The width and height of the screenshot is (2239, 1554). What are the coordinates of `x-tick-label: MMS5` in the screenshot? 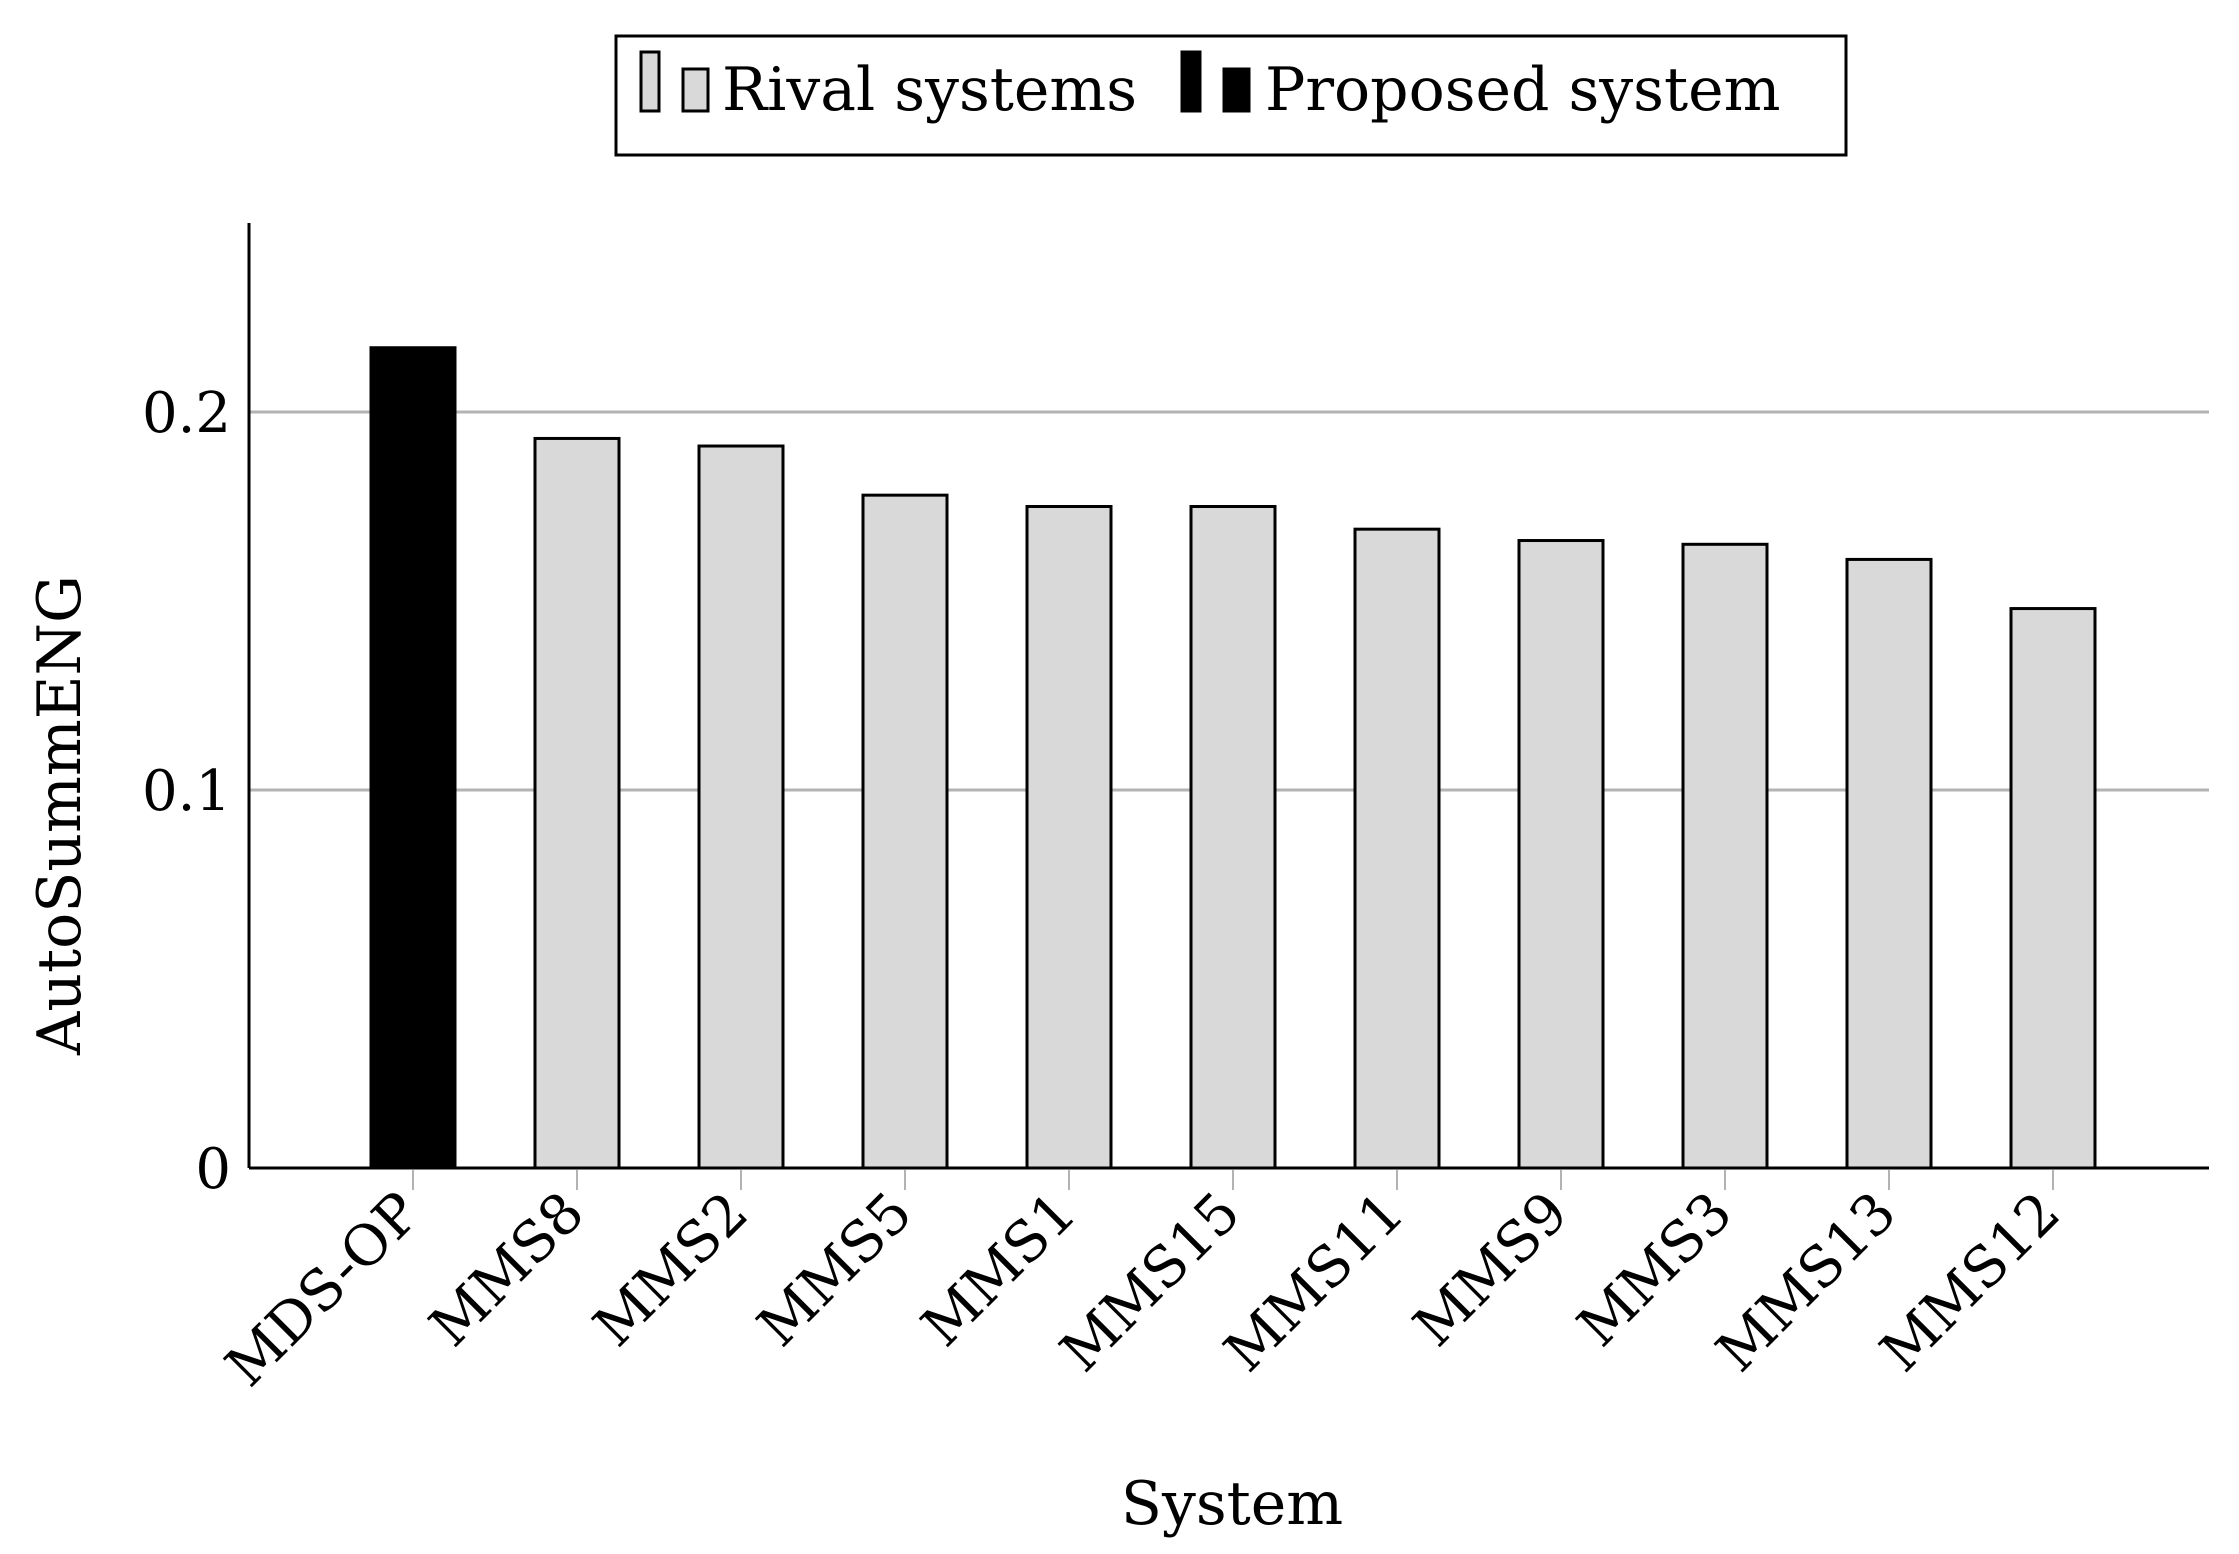 It's located at (835, 1269).